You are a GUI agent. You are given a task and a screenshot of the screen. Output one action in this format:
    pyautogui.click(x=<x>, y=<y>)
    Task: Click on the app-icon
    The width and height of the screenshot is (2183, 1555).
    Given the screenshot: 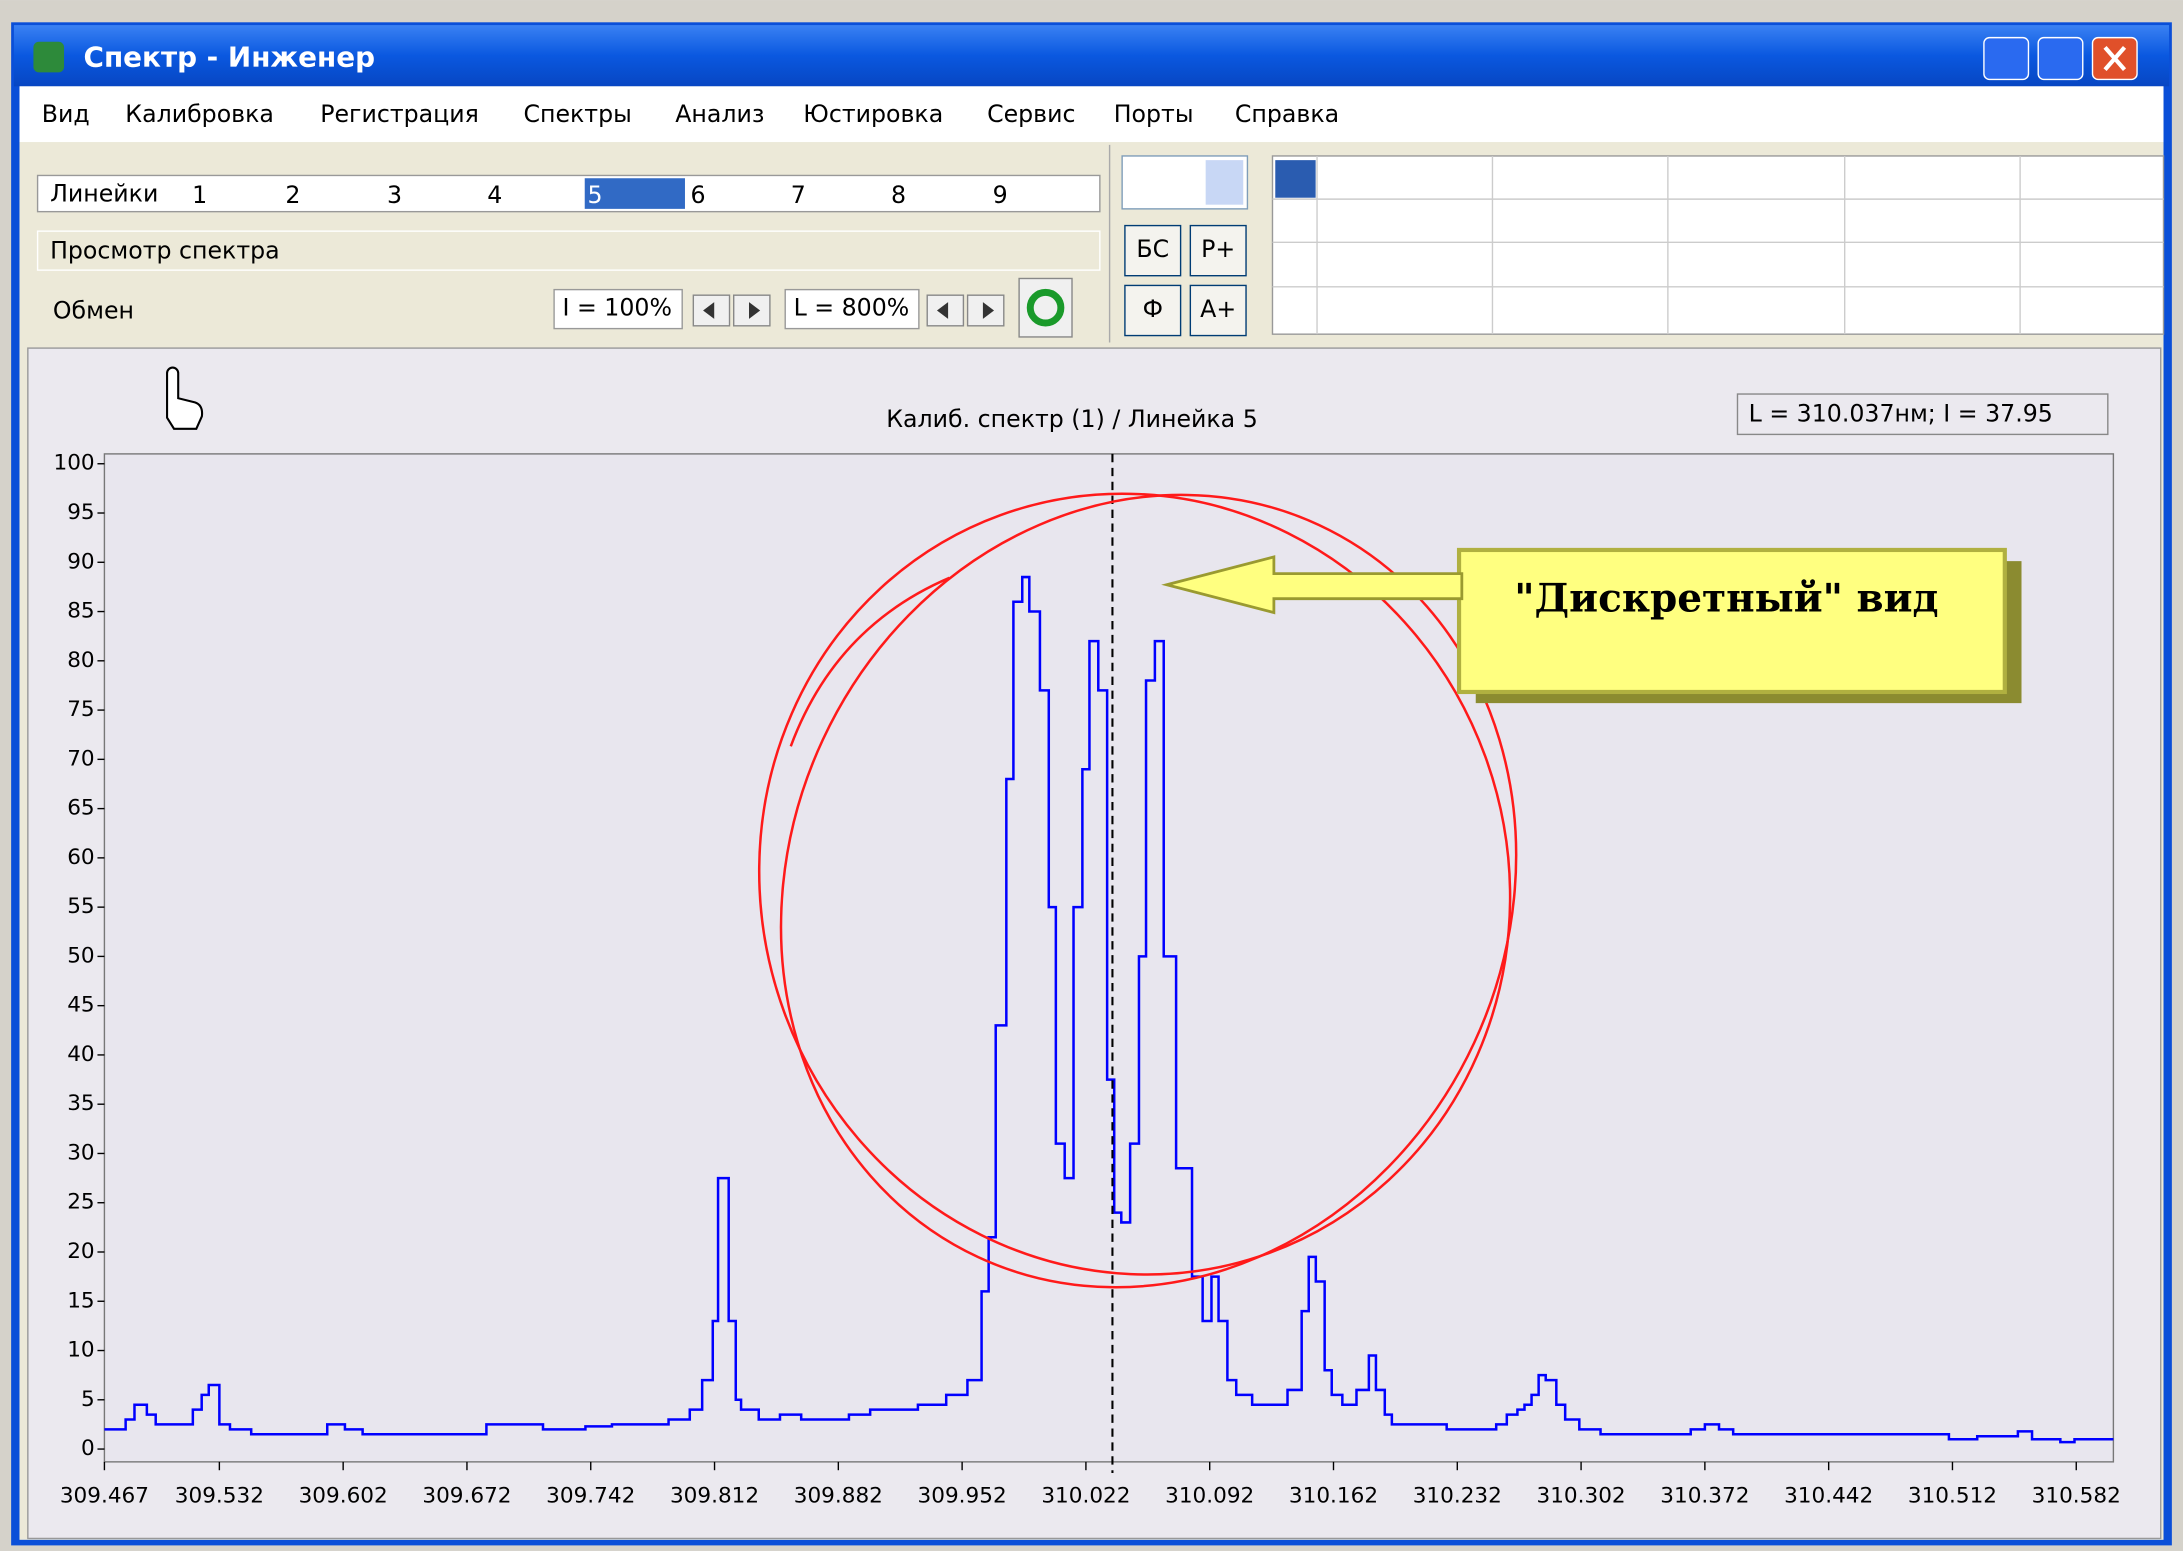 What is the action you would take?
    pyautogui.click(x=49, y=57)
    